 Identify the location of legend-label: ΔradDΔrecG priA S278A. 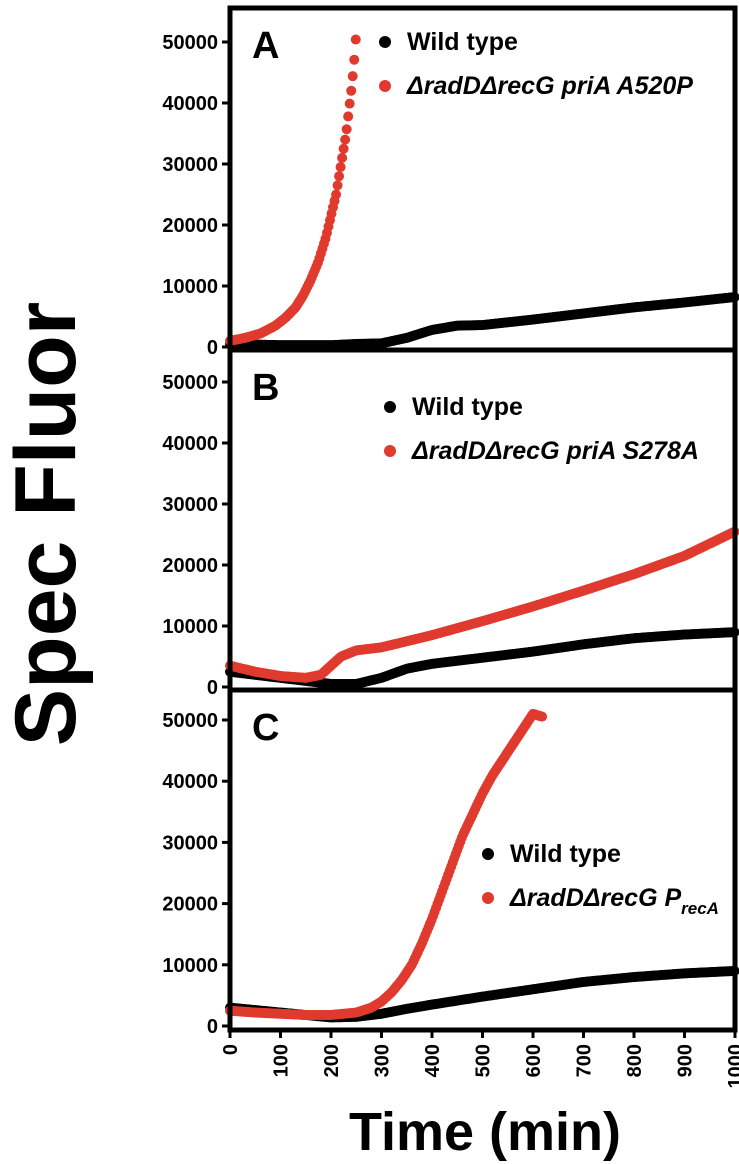
(555, 451).